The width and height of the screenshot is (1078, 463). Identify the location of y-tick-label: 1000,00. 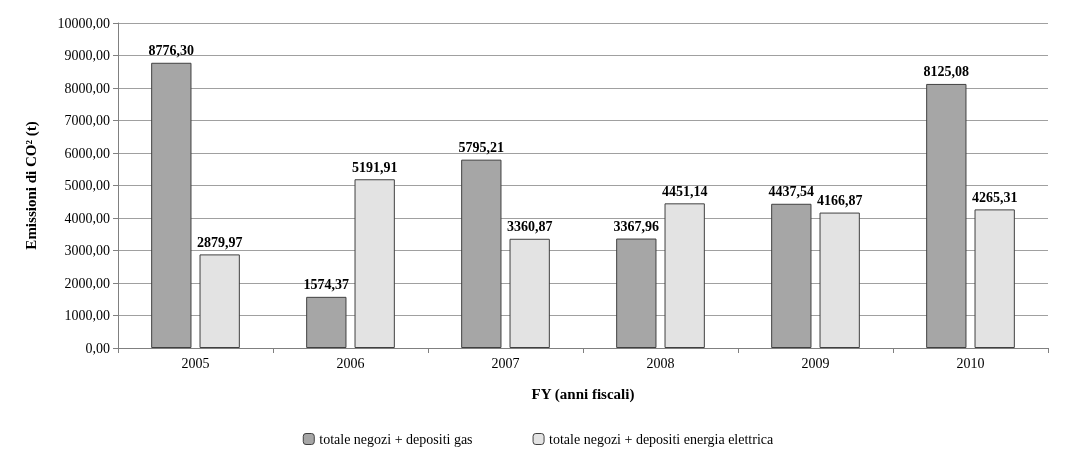
(87, 315).